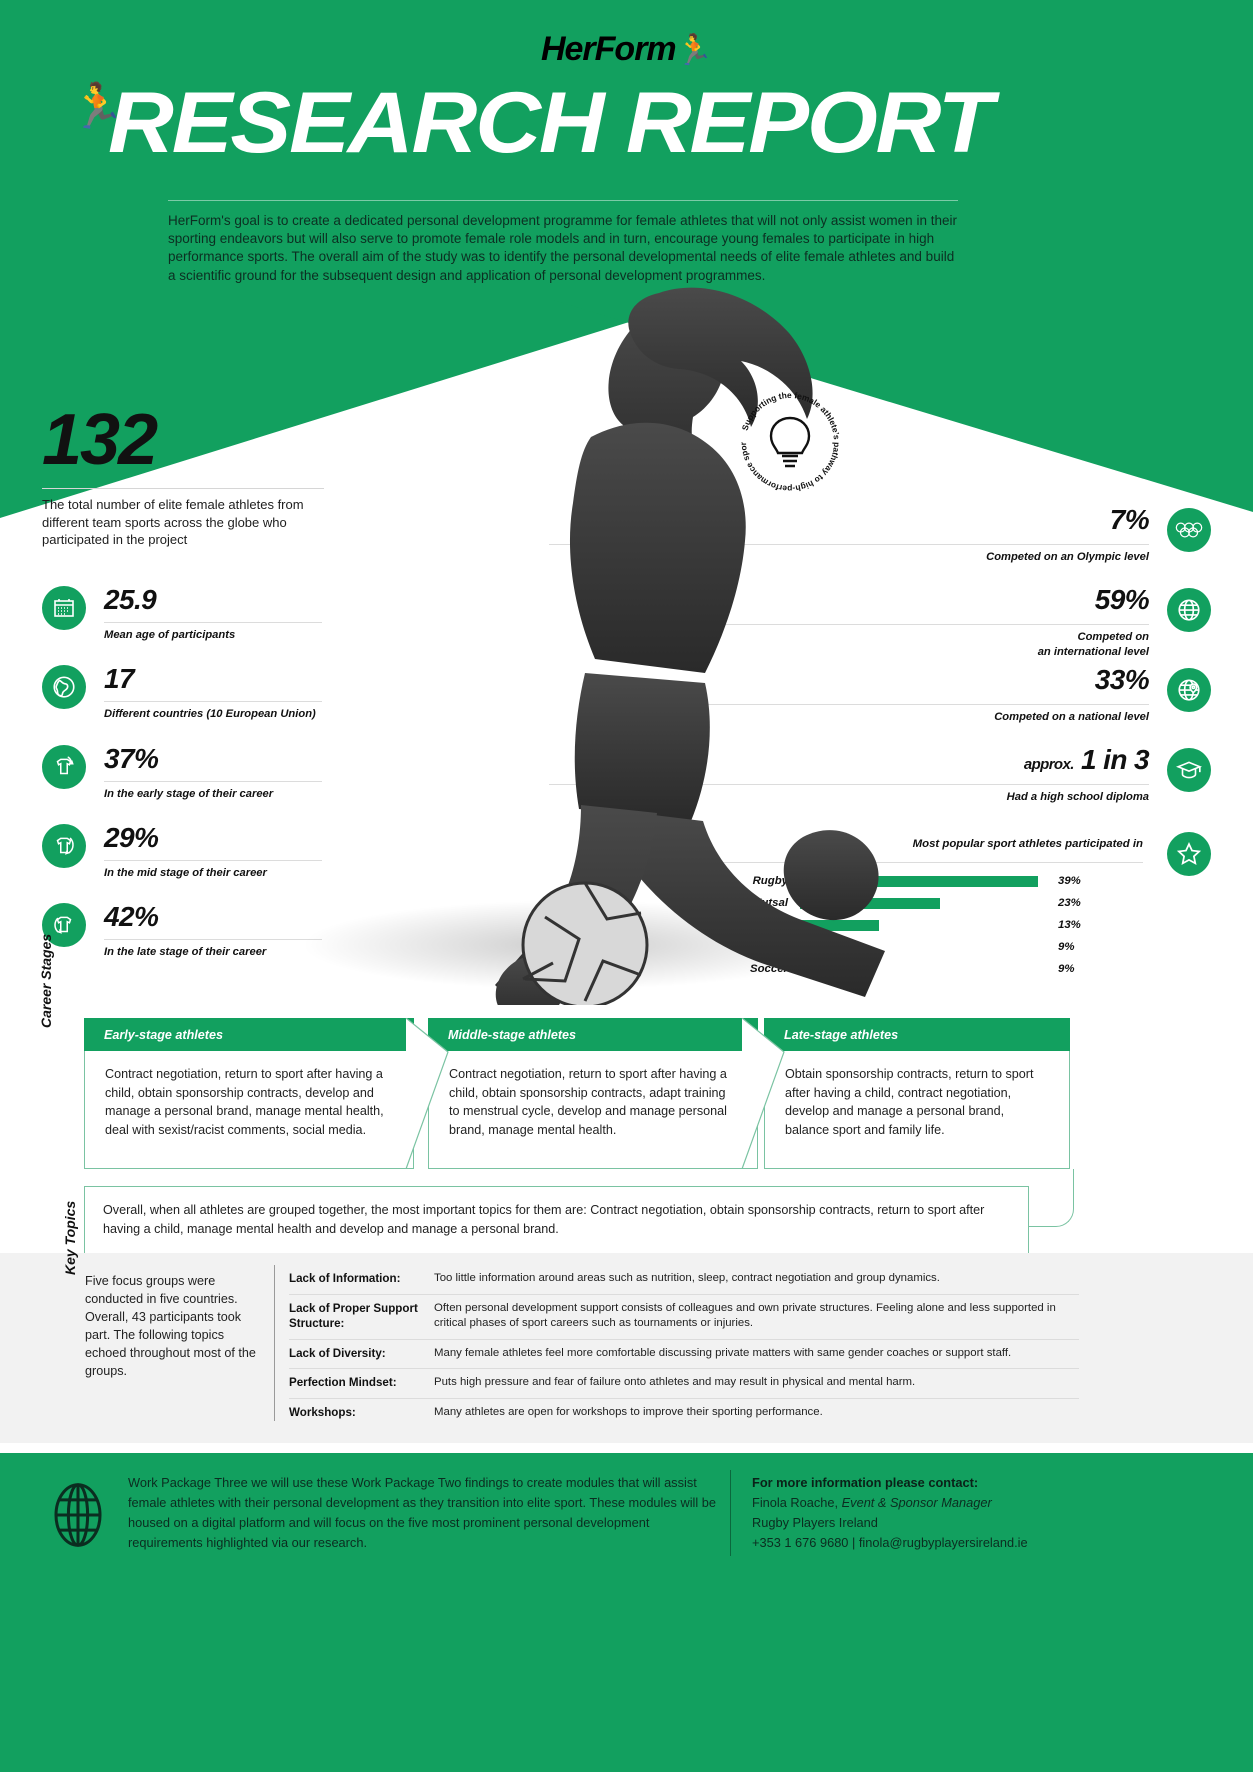  I want to click on star-icon, so click(1189, 854).